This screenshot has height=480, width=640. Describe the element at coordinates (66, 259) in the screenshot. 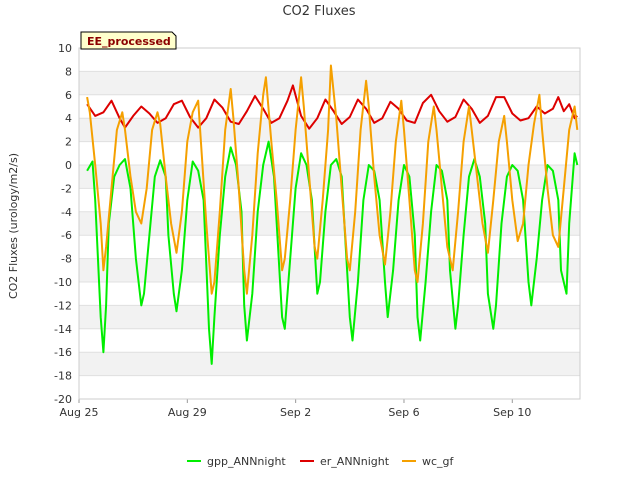

I see `y-tick-label: -8` at that location.